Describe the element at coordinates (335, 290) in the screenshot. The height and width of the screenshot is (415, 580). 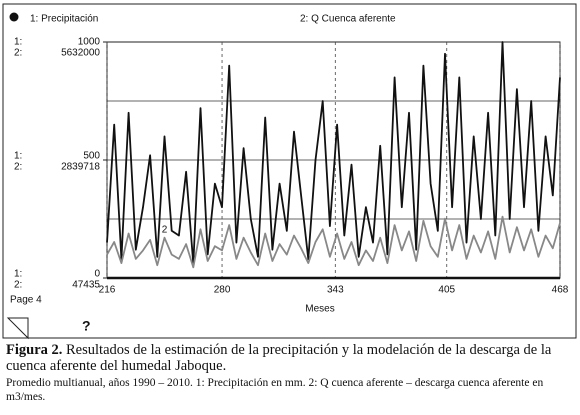
I see `x-tick-label: 343` at that location.